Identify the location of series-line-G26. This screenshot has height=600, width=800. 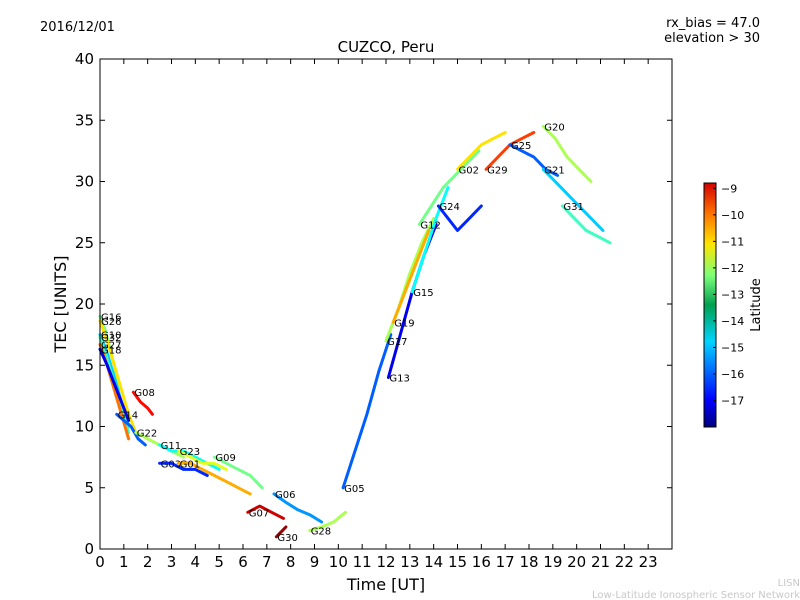
(118, 377).